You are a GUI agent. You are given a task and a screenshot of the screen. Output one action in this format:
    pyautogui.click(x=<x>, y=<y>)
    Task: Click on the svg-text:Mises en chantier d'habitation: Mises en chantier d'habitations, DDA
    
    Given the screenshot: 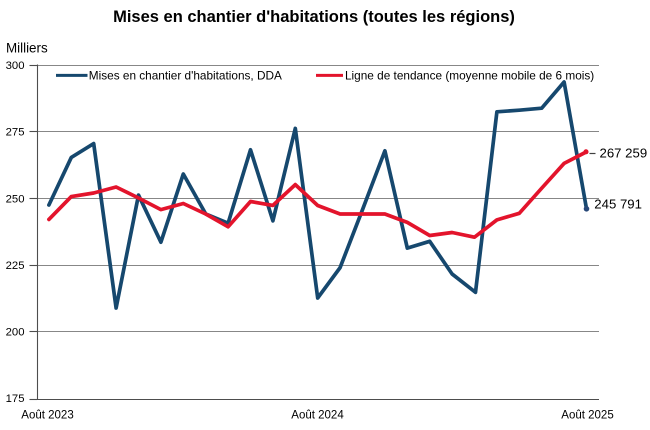 What is the action you would take?
    pyautogui.click(x=185, y=75)
    